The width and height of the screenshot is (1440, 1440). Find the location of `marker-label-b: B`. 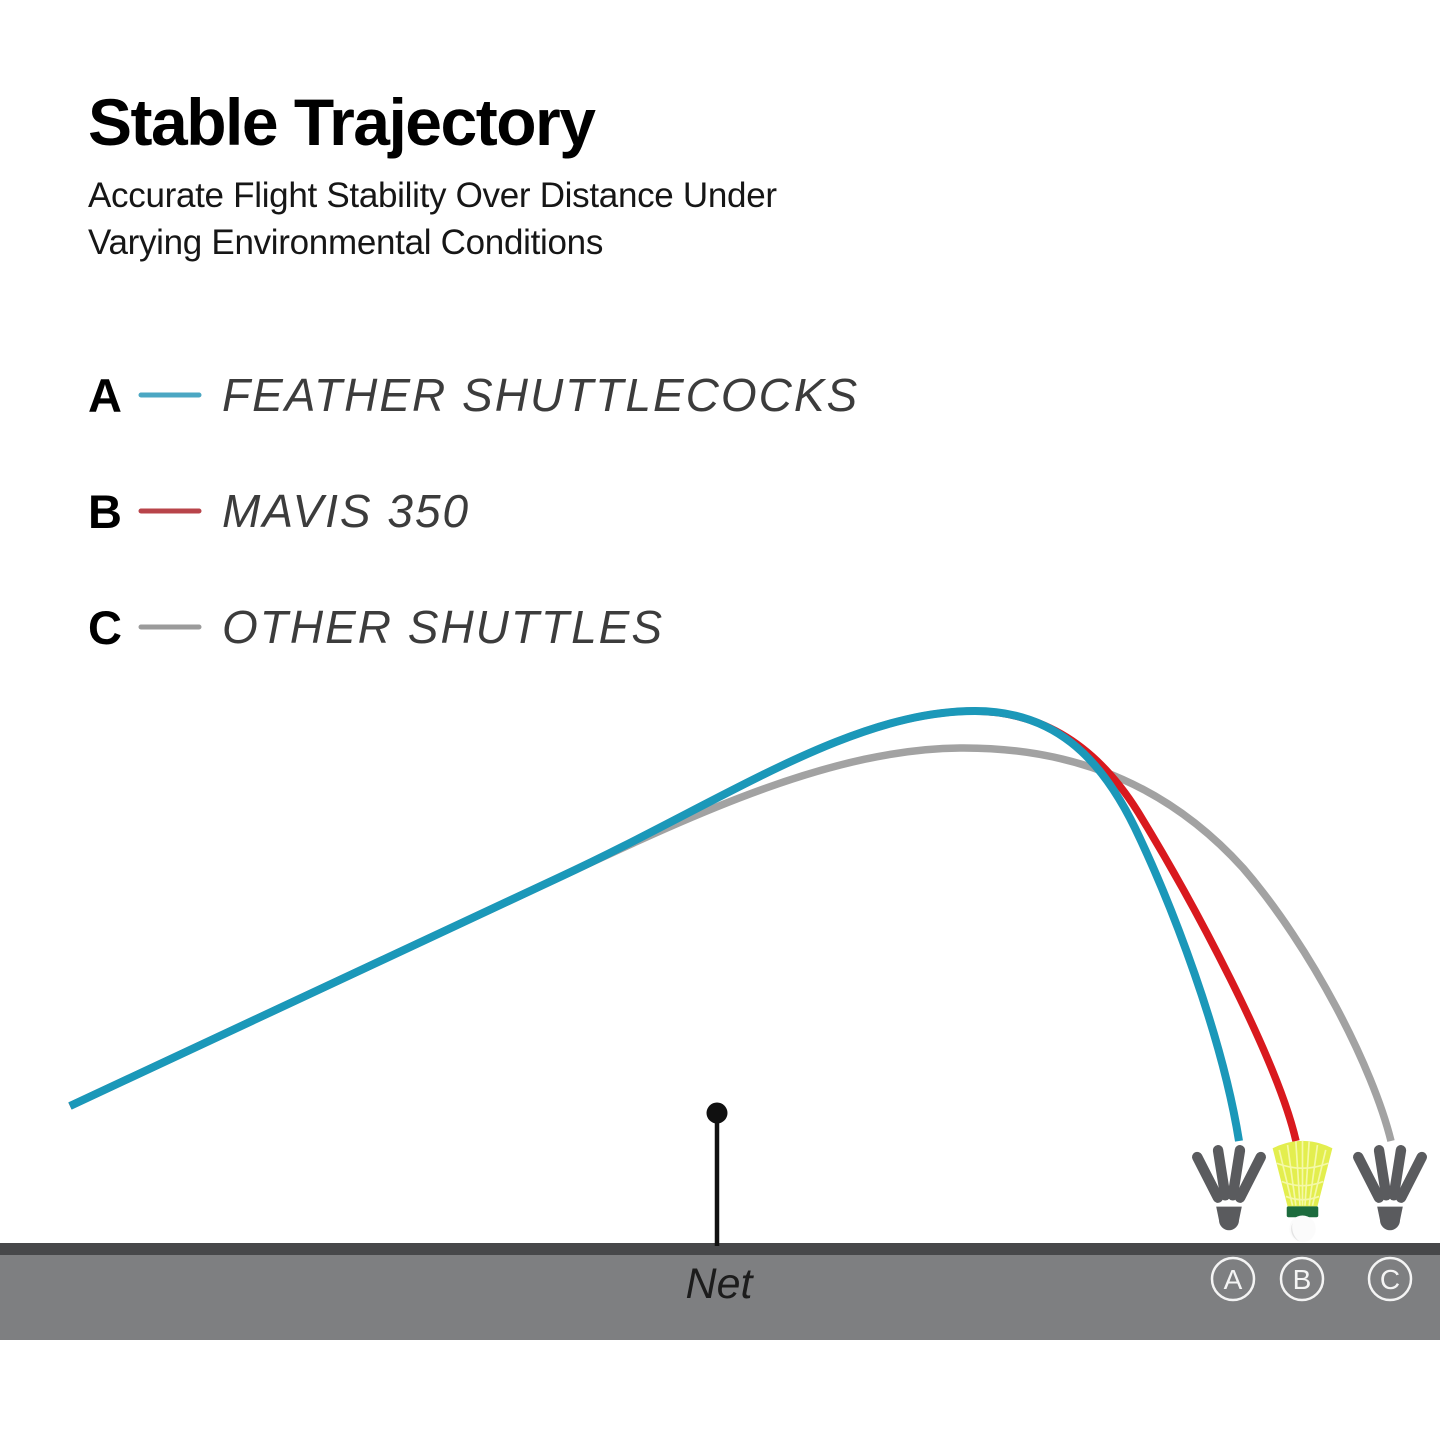

marker-label-b: B is located at coordinates (1302, 1279).